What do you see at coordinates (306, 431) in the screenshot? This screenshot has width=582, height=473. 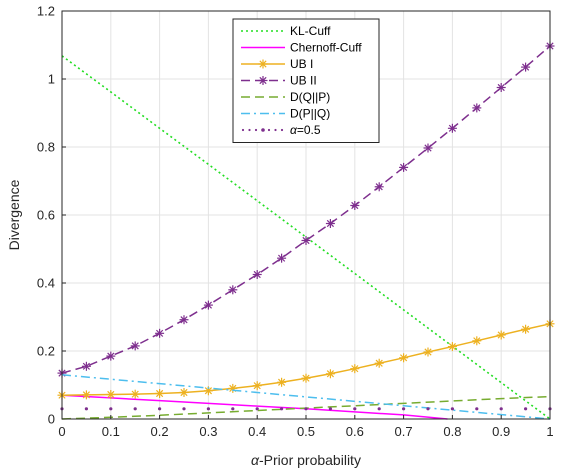 I see `x-tick-label-5: 0.5` at bounding box center [306, 431].